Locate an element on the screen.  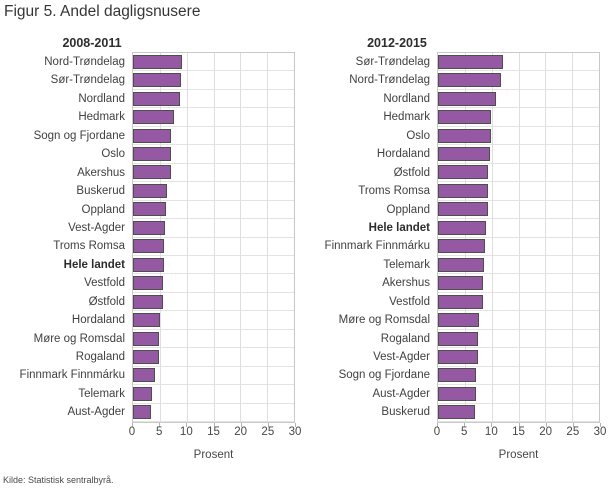
chart-period-header: 2008-2011 is located at coordinates (92, 43).